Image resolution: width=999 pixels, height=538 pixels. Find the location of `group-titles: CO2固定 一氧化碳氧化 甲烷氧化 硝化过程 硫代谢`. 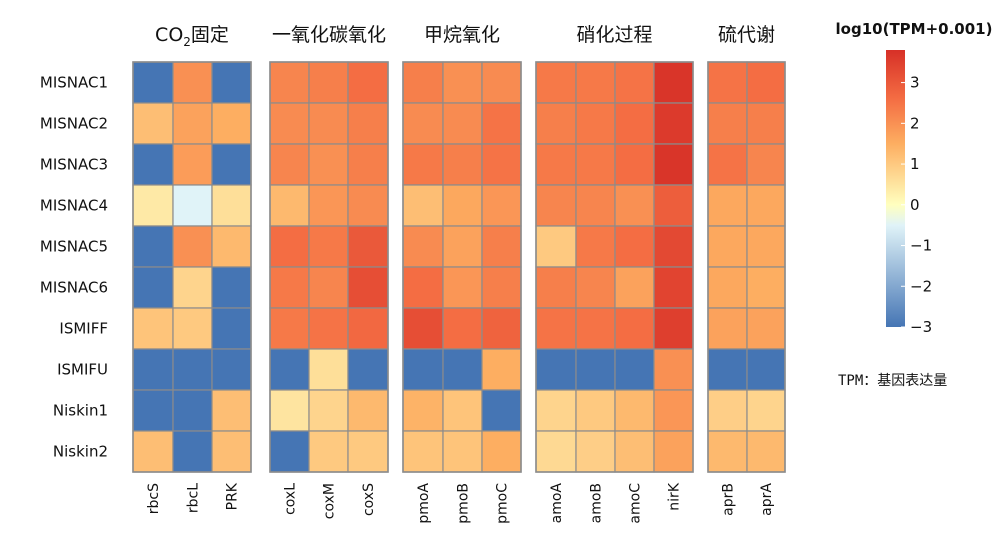

group-titles: CO2固定 一氧化碳氧化 甲烷氧化 硝化过程 硫代谢 is located at coordinates (465, 36).